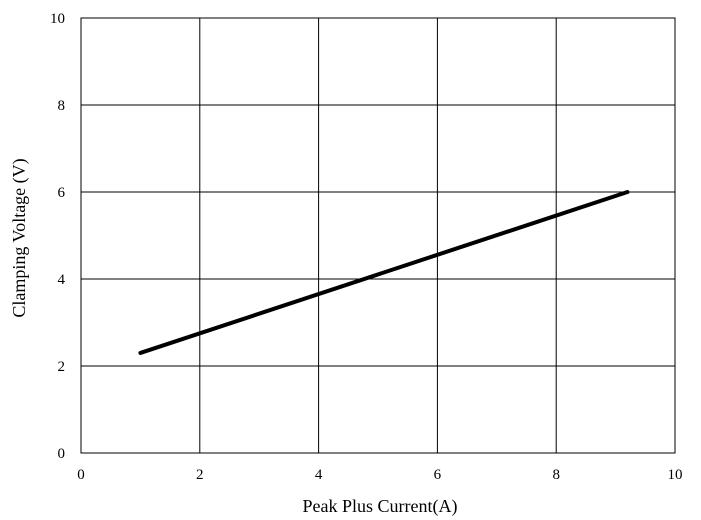 This screenshot has width=701, height=520. I want to click on x-tick-label: 2, so click(200, 475).